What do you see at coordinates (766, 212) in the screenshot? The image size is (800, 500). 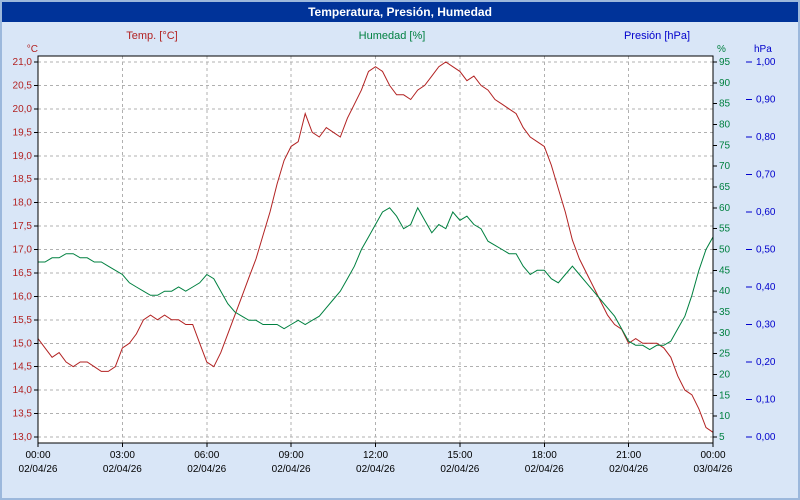 I see `svg-text: 0,60` at bounding box center [766, 212].